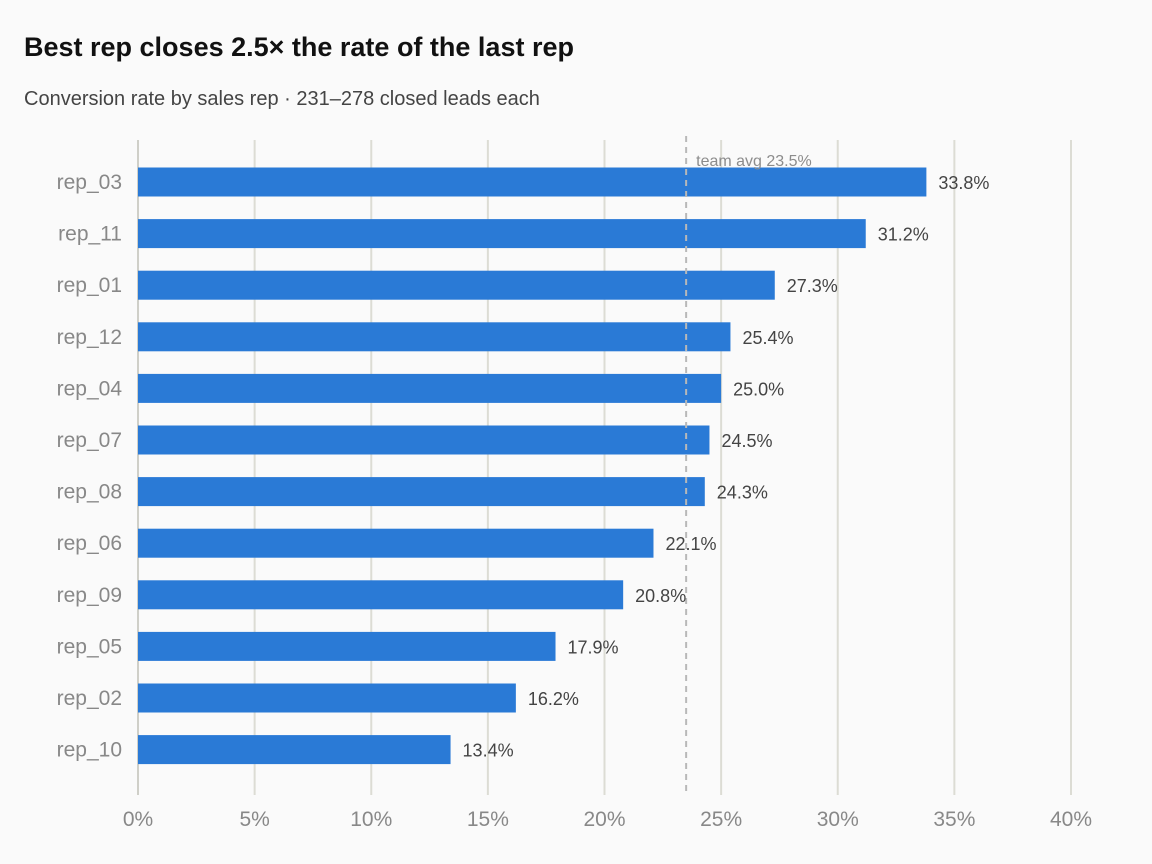 This screenshot has width=1152, height=864. Describe the element at coordinates (89, 698) in the screenshot. I see `category-label: rep_02` at that location.